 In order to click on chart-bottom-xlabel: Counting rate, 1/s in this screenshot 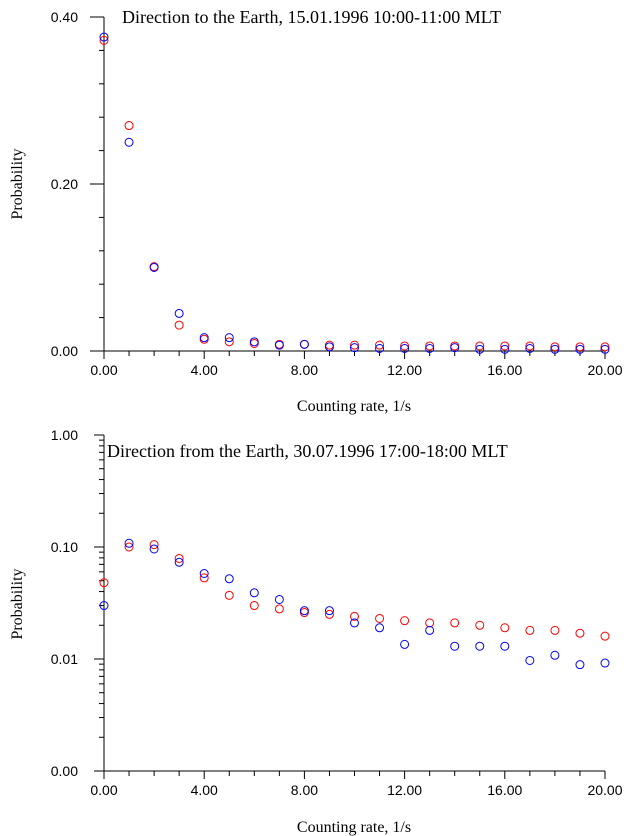, I will do `click(354, 827)`.